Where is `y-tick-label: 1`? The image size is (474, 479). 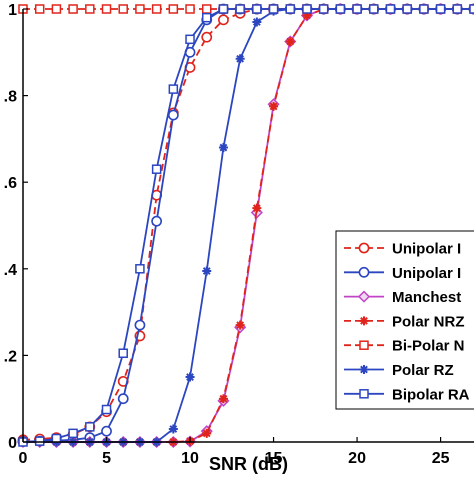 y-tick-label: 1 is located at coordinates (12, 10).